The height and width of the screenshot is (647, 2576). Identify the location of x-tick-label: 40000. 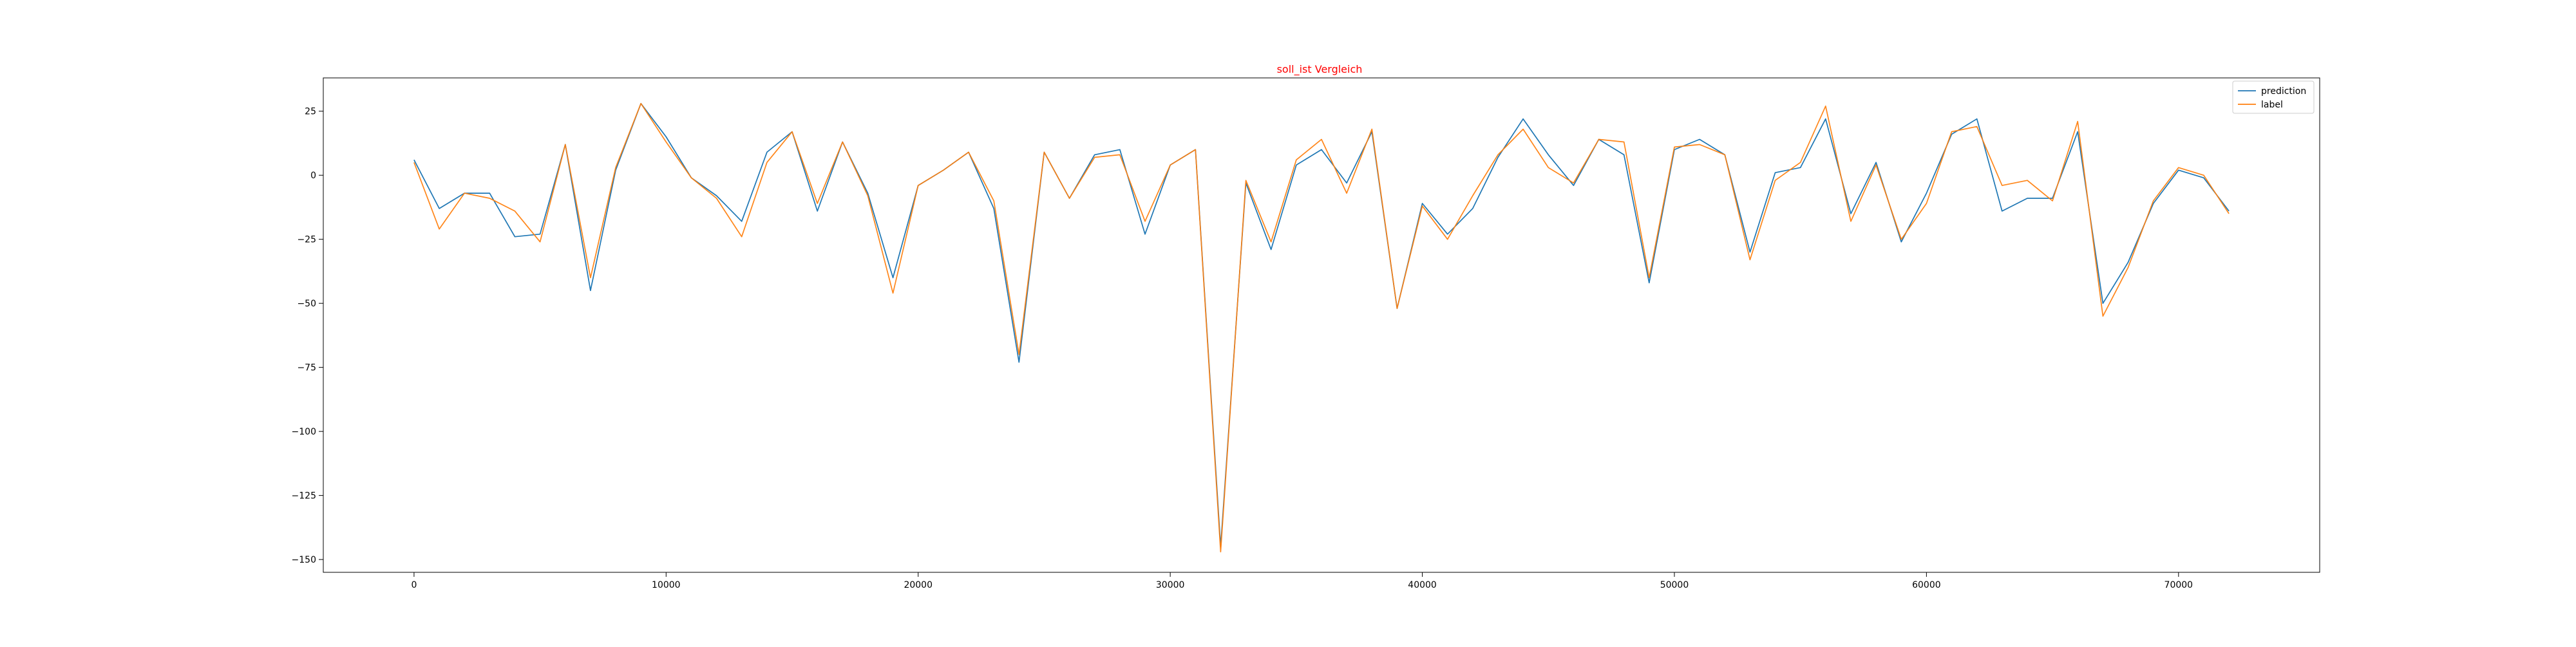
(1422, 585).